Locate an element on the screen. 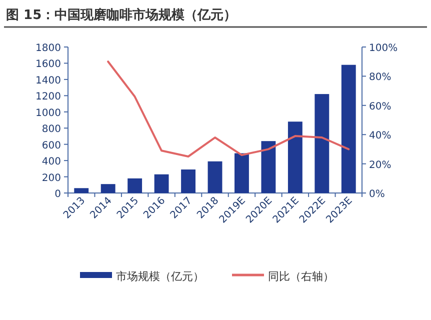 This screenshot has width=431, height=320. y2-tick-label: 60% is located at coordinates (380, 106).